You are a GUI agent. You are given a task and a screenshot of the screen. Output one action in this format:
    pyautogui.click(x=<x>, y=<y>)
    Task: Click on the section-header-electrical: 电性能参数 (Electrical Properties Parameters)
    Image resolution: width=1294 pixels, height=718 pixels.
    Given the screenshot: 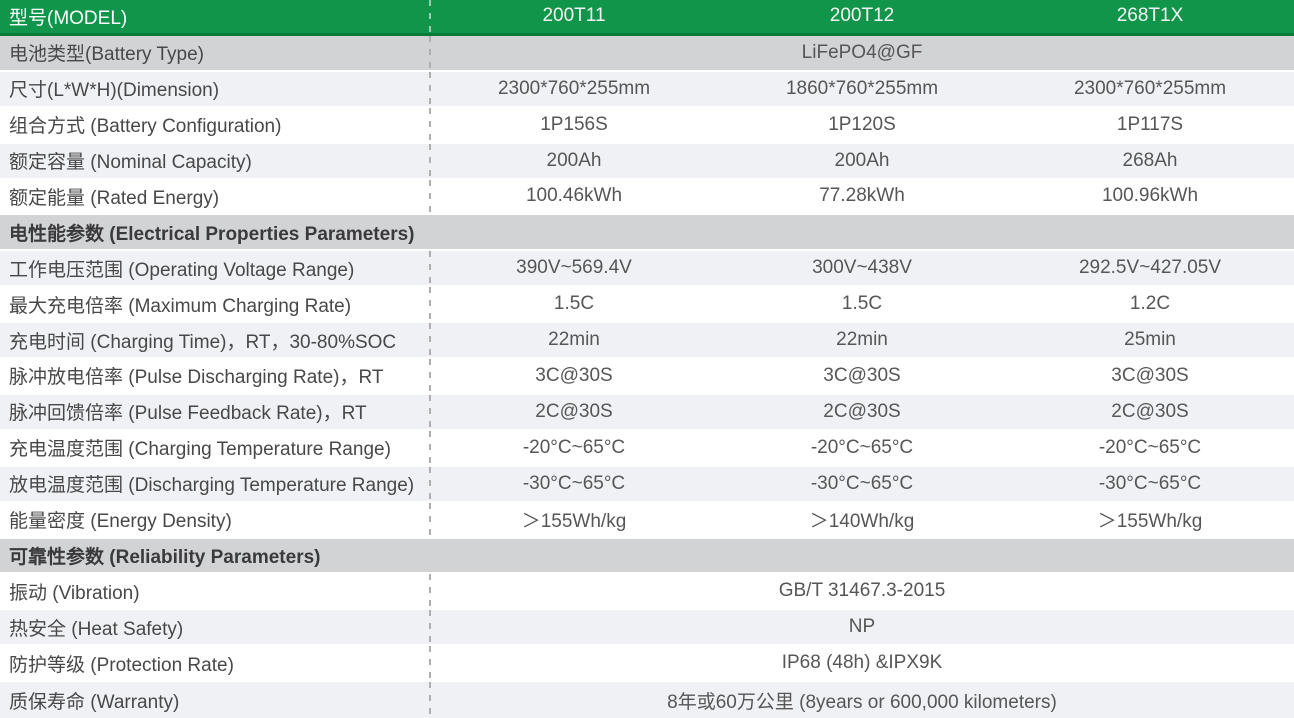 What is the action you would take?
    pyautogui.click(x=647, y=233)
    